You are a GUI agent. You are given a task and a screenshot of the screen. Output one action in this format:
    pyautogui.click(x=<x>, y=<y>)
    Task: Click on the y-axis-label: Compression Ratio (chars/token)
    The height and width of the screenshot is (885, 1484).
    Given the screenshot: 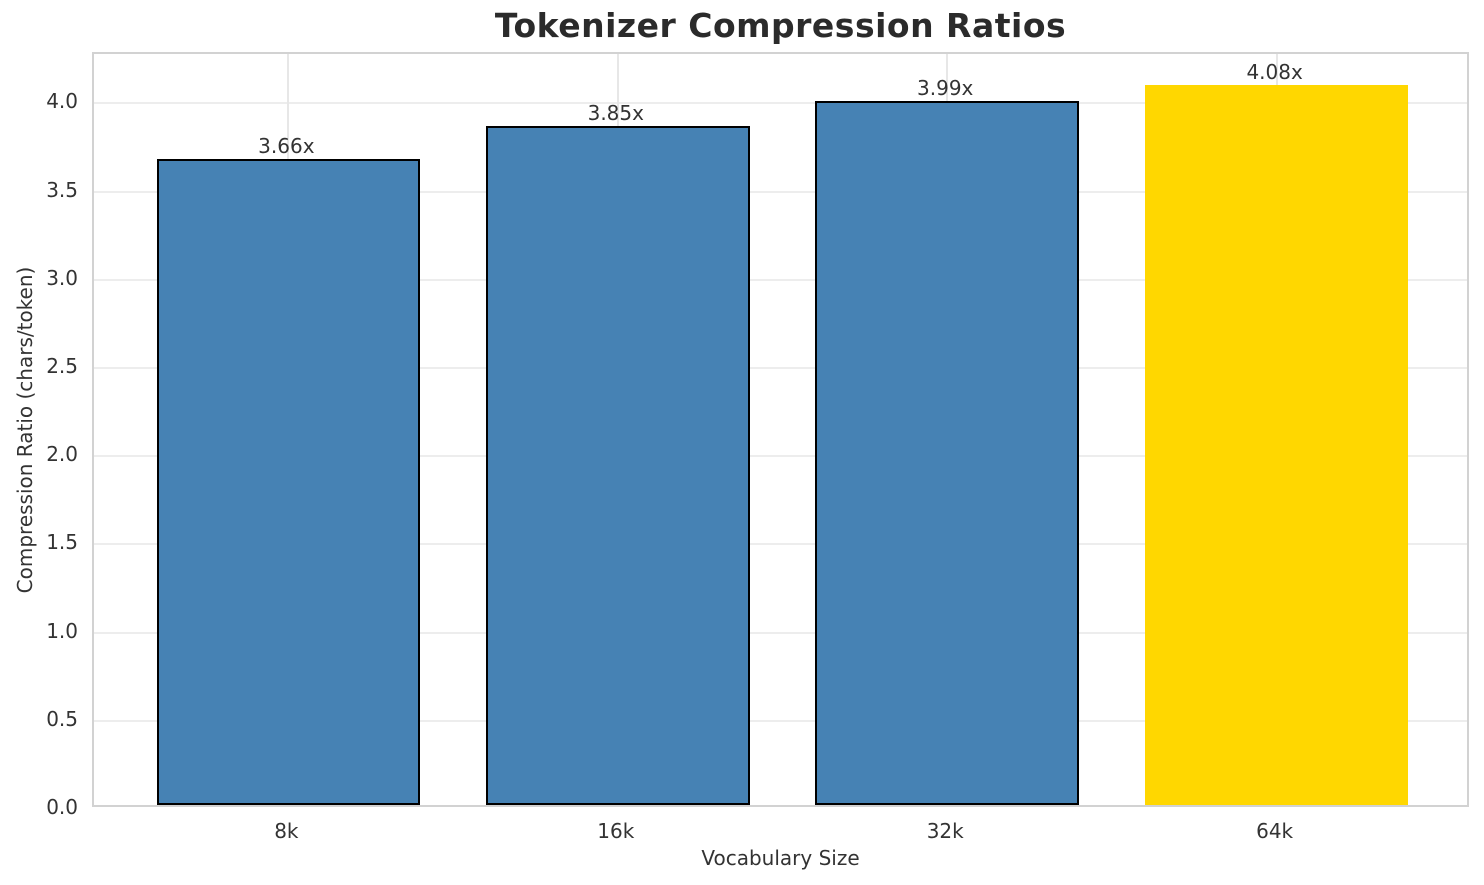 What is the action you would take?
    pyautogui.click(x=25, y=430)
    